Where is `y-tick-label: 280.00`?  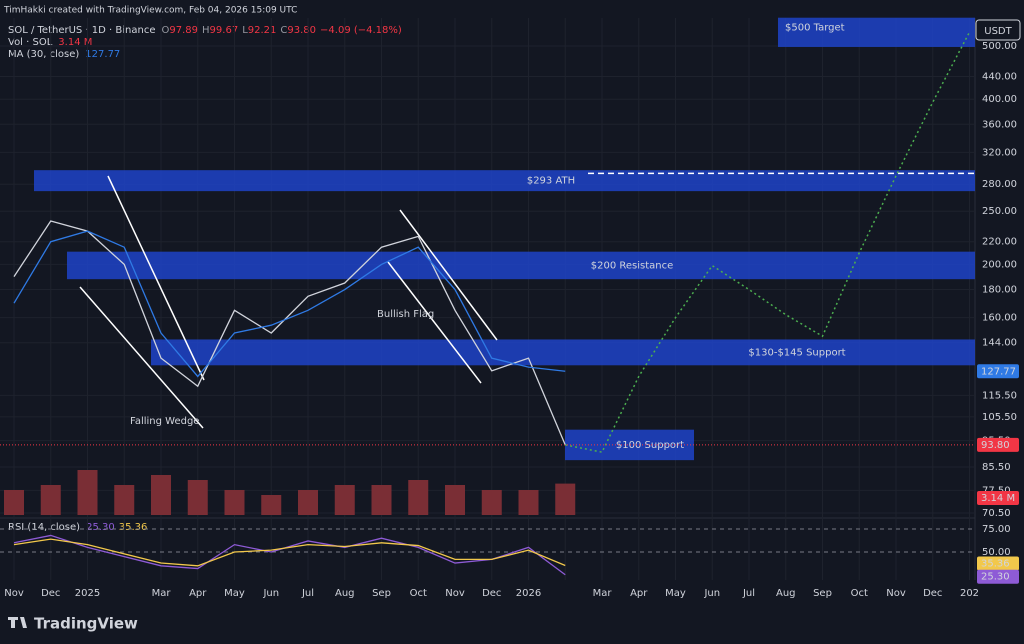
y-tick-label: 280.00 is located at coordinates (999, 184).